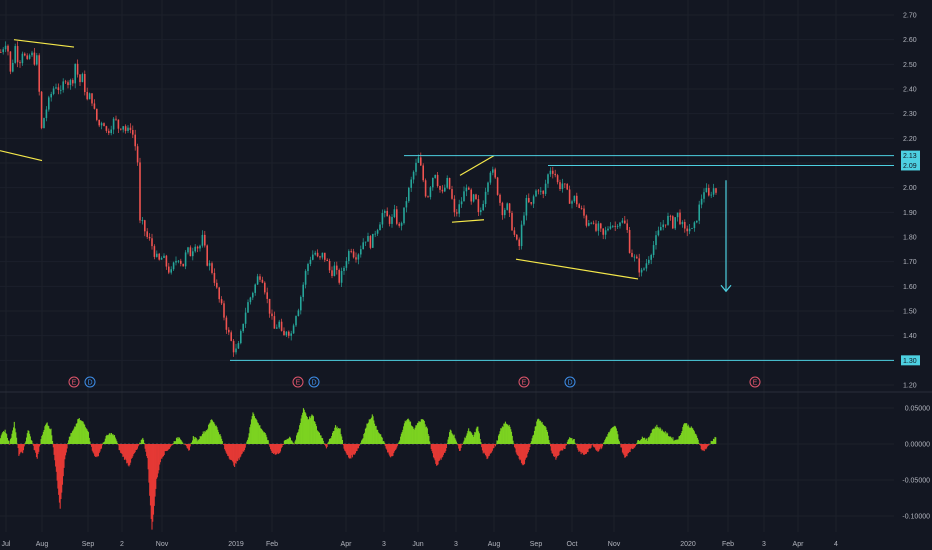  I want to click on price-tag: 2.09, so click(910, 165).